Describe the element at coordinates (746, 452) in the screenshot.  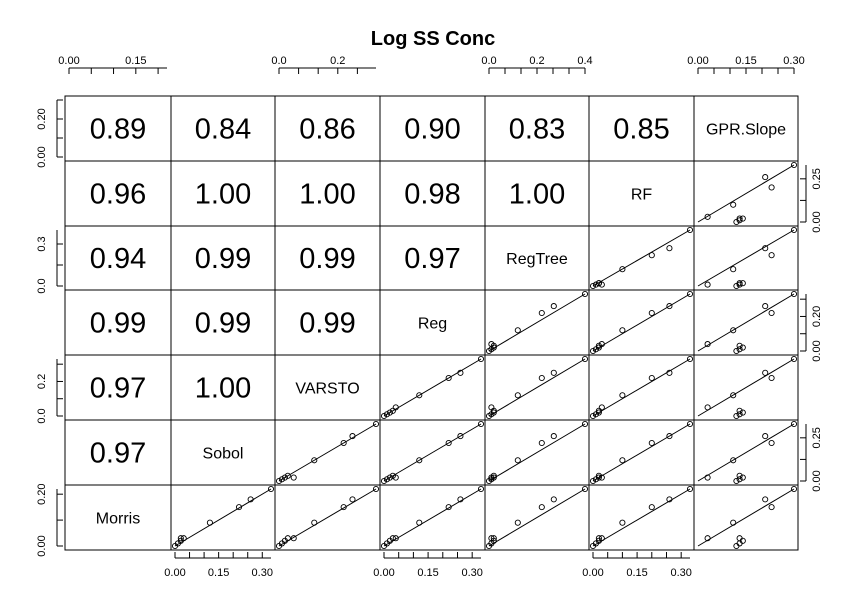
I see `panel-sobol-vs-gpr-slope` at that location.